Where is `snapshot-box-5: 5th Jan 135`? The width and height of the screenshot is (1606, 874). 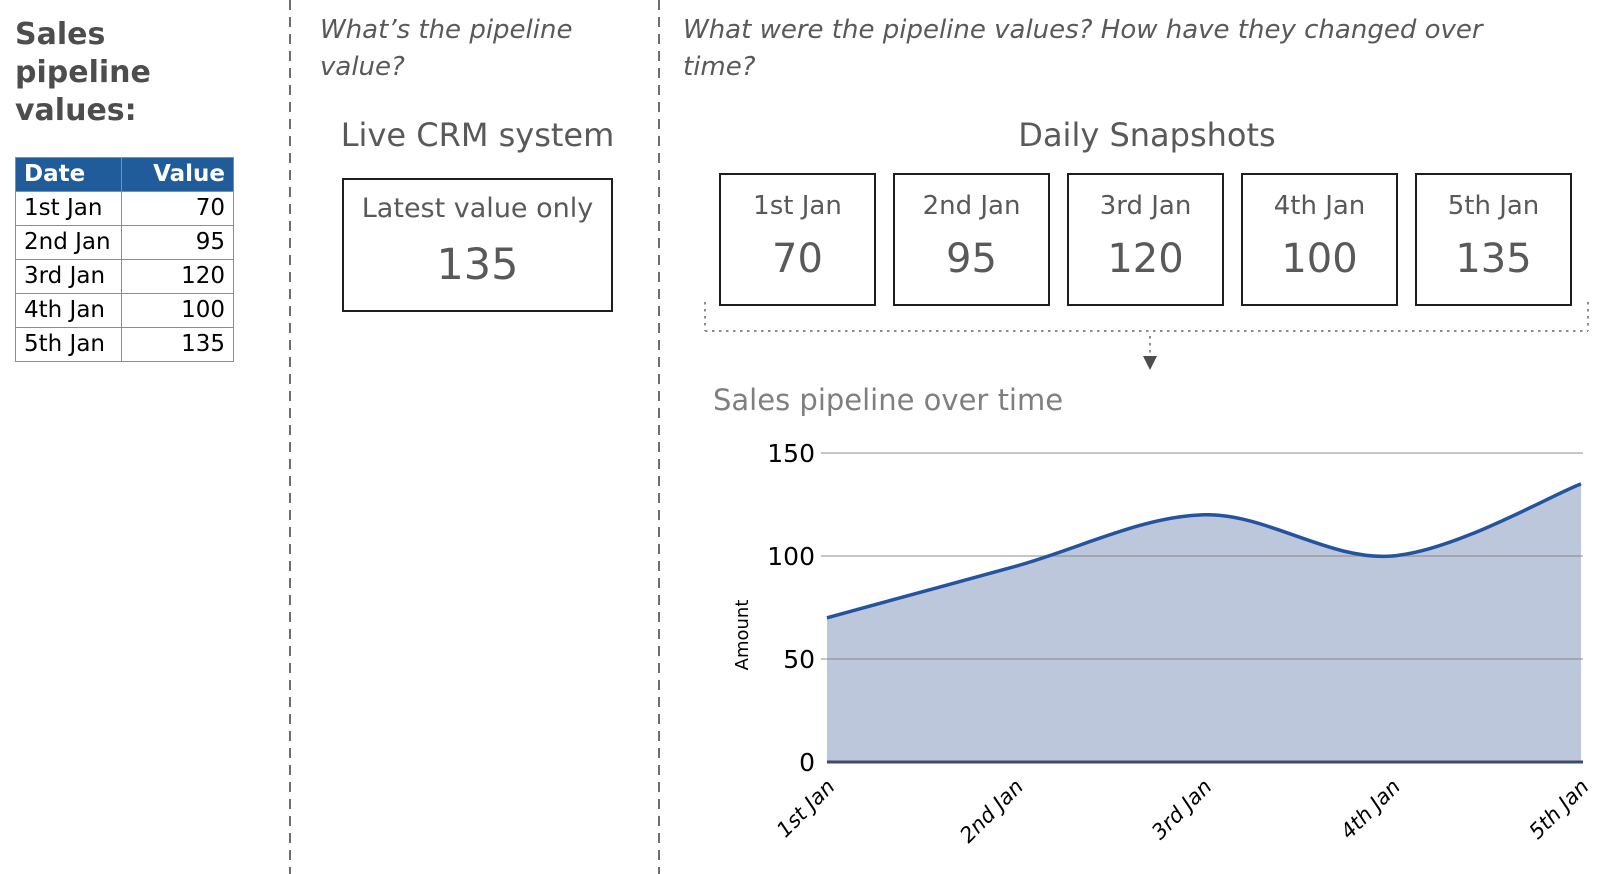
snapshot-box-5: 5th Jan 135 is located at coordinates (1493, 239).